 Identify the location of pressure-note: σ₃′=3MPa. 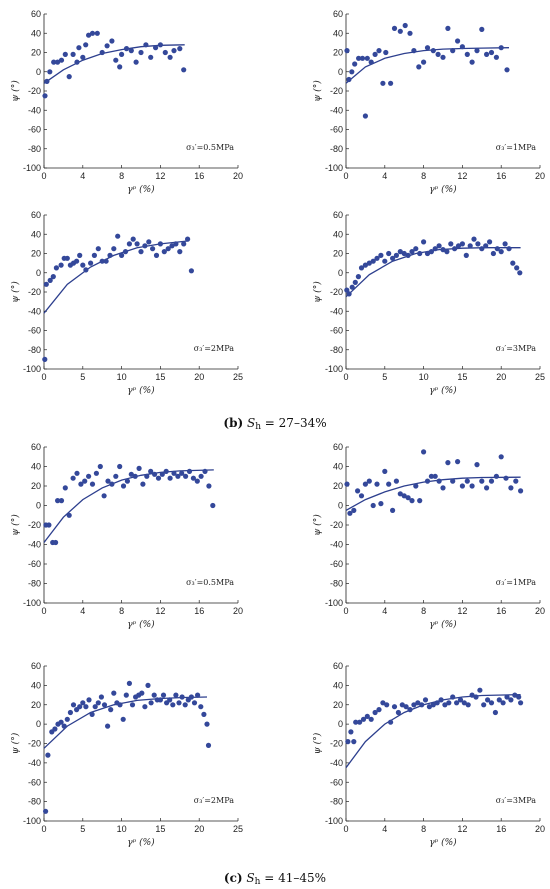
(516, 348).